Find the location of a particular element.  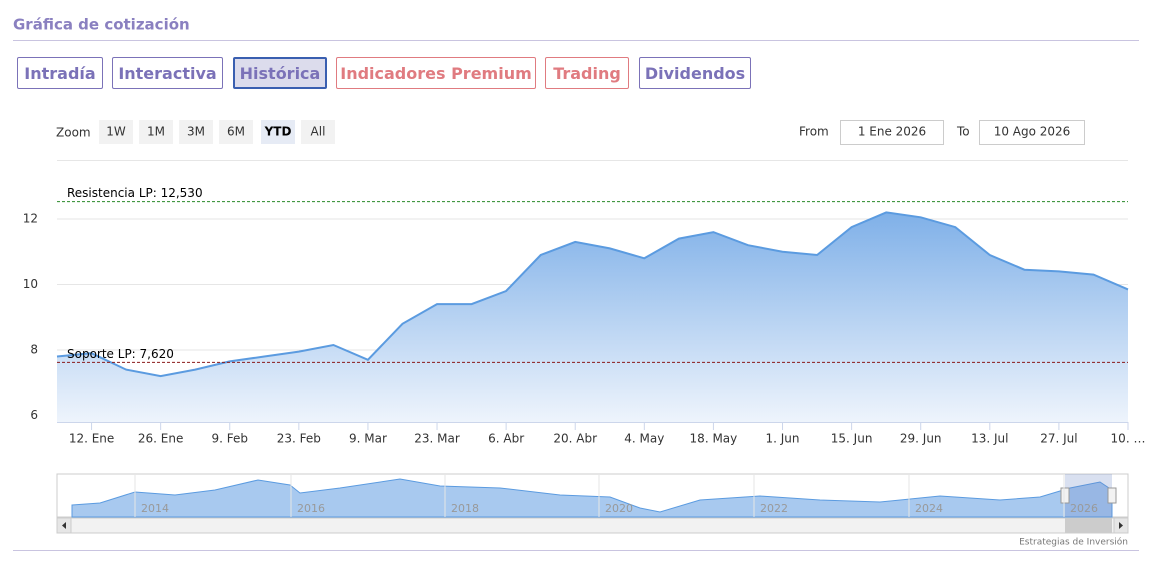

zoom-button-label: 1M is located at coordinates (156, 132).